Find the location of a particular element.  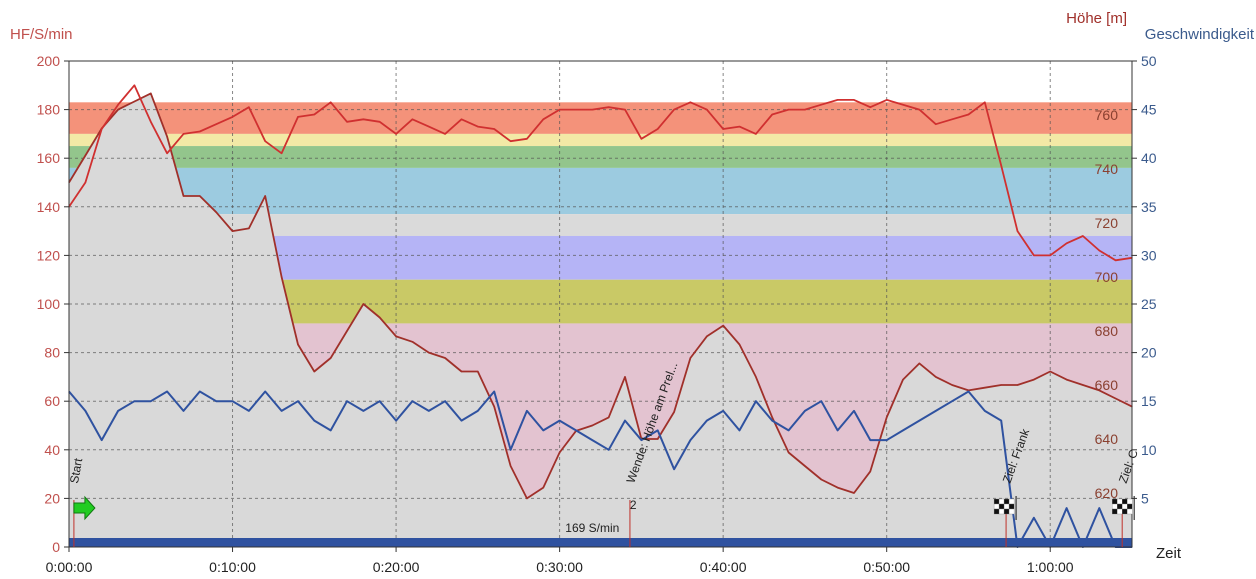

speed-tick-label-0: 5 is located at coordinates (1145, 498).